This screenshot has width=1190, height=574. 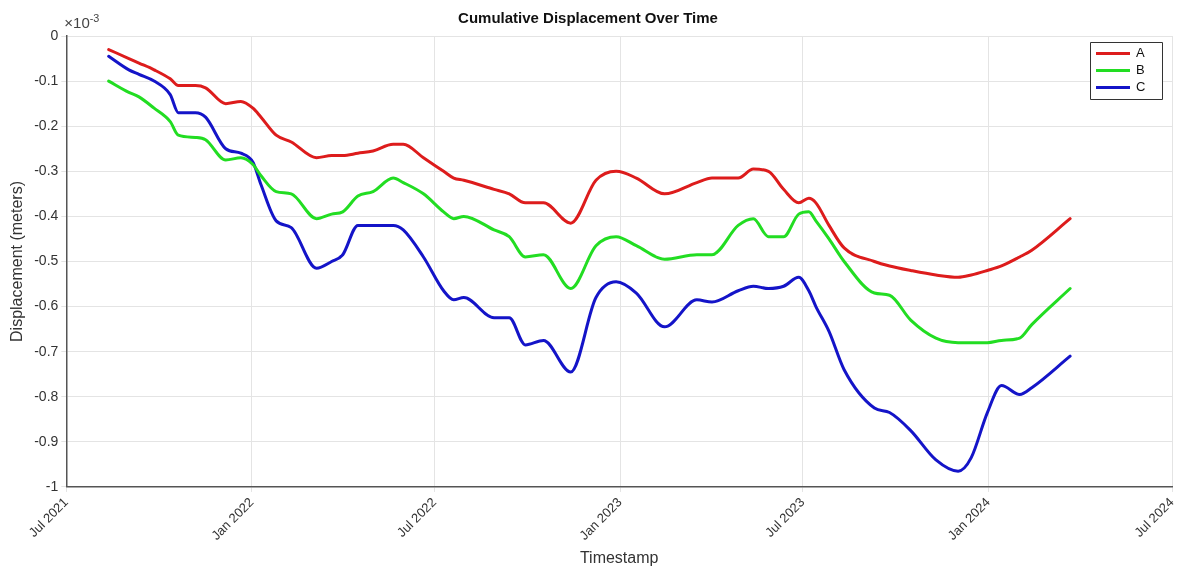 What do you see at coordinates (46, 79) in the screenshot?
I see `y-tick-label: -0.1` at bounding box center [46, 79].